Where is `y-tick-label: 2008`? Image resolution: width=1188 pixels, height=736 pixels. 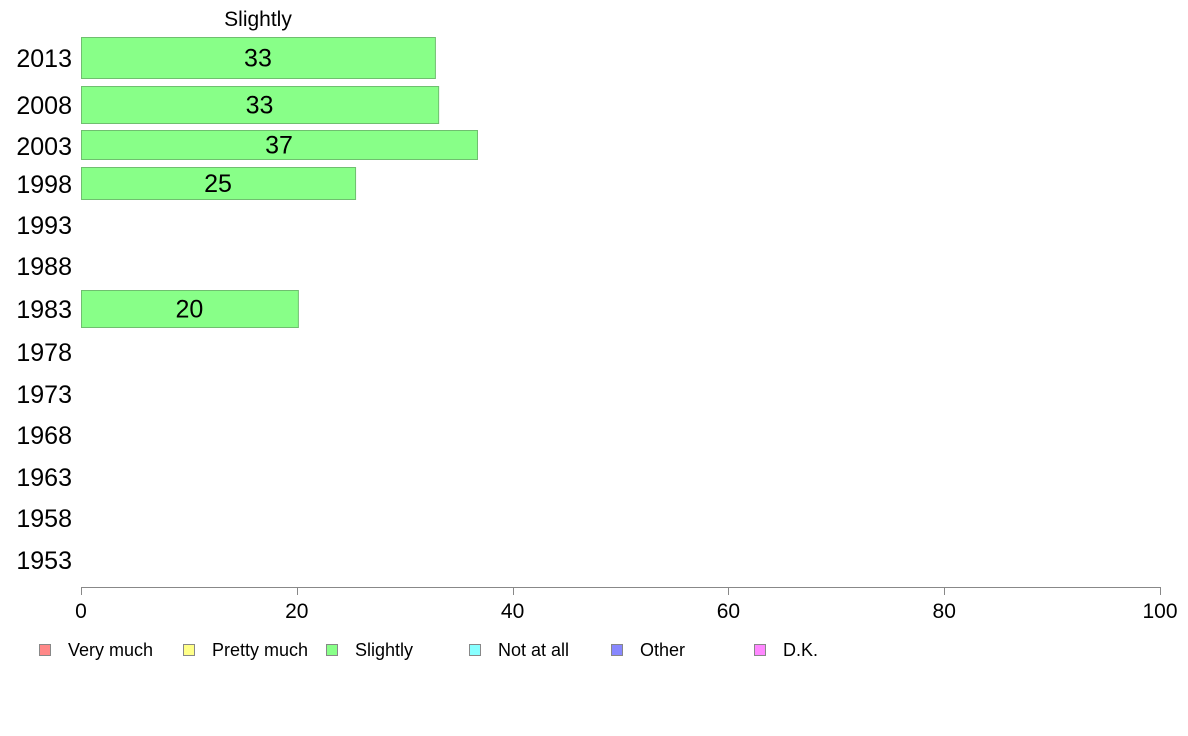 y-tick-label: 2008 is located at coordinates (44, 106).